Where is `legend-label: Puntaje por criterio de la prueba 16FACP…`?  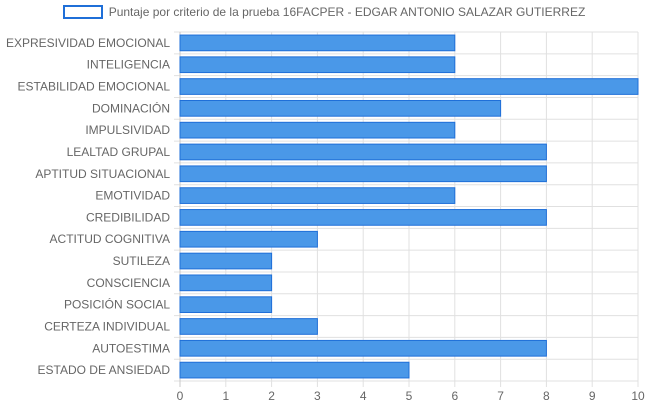
legend-label: Puntaje por criterio de la prueba 16FACP… is located at coordinates (347, 12).